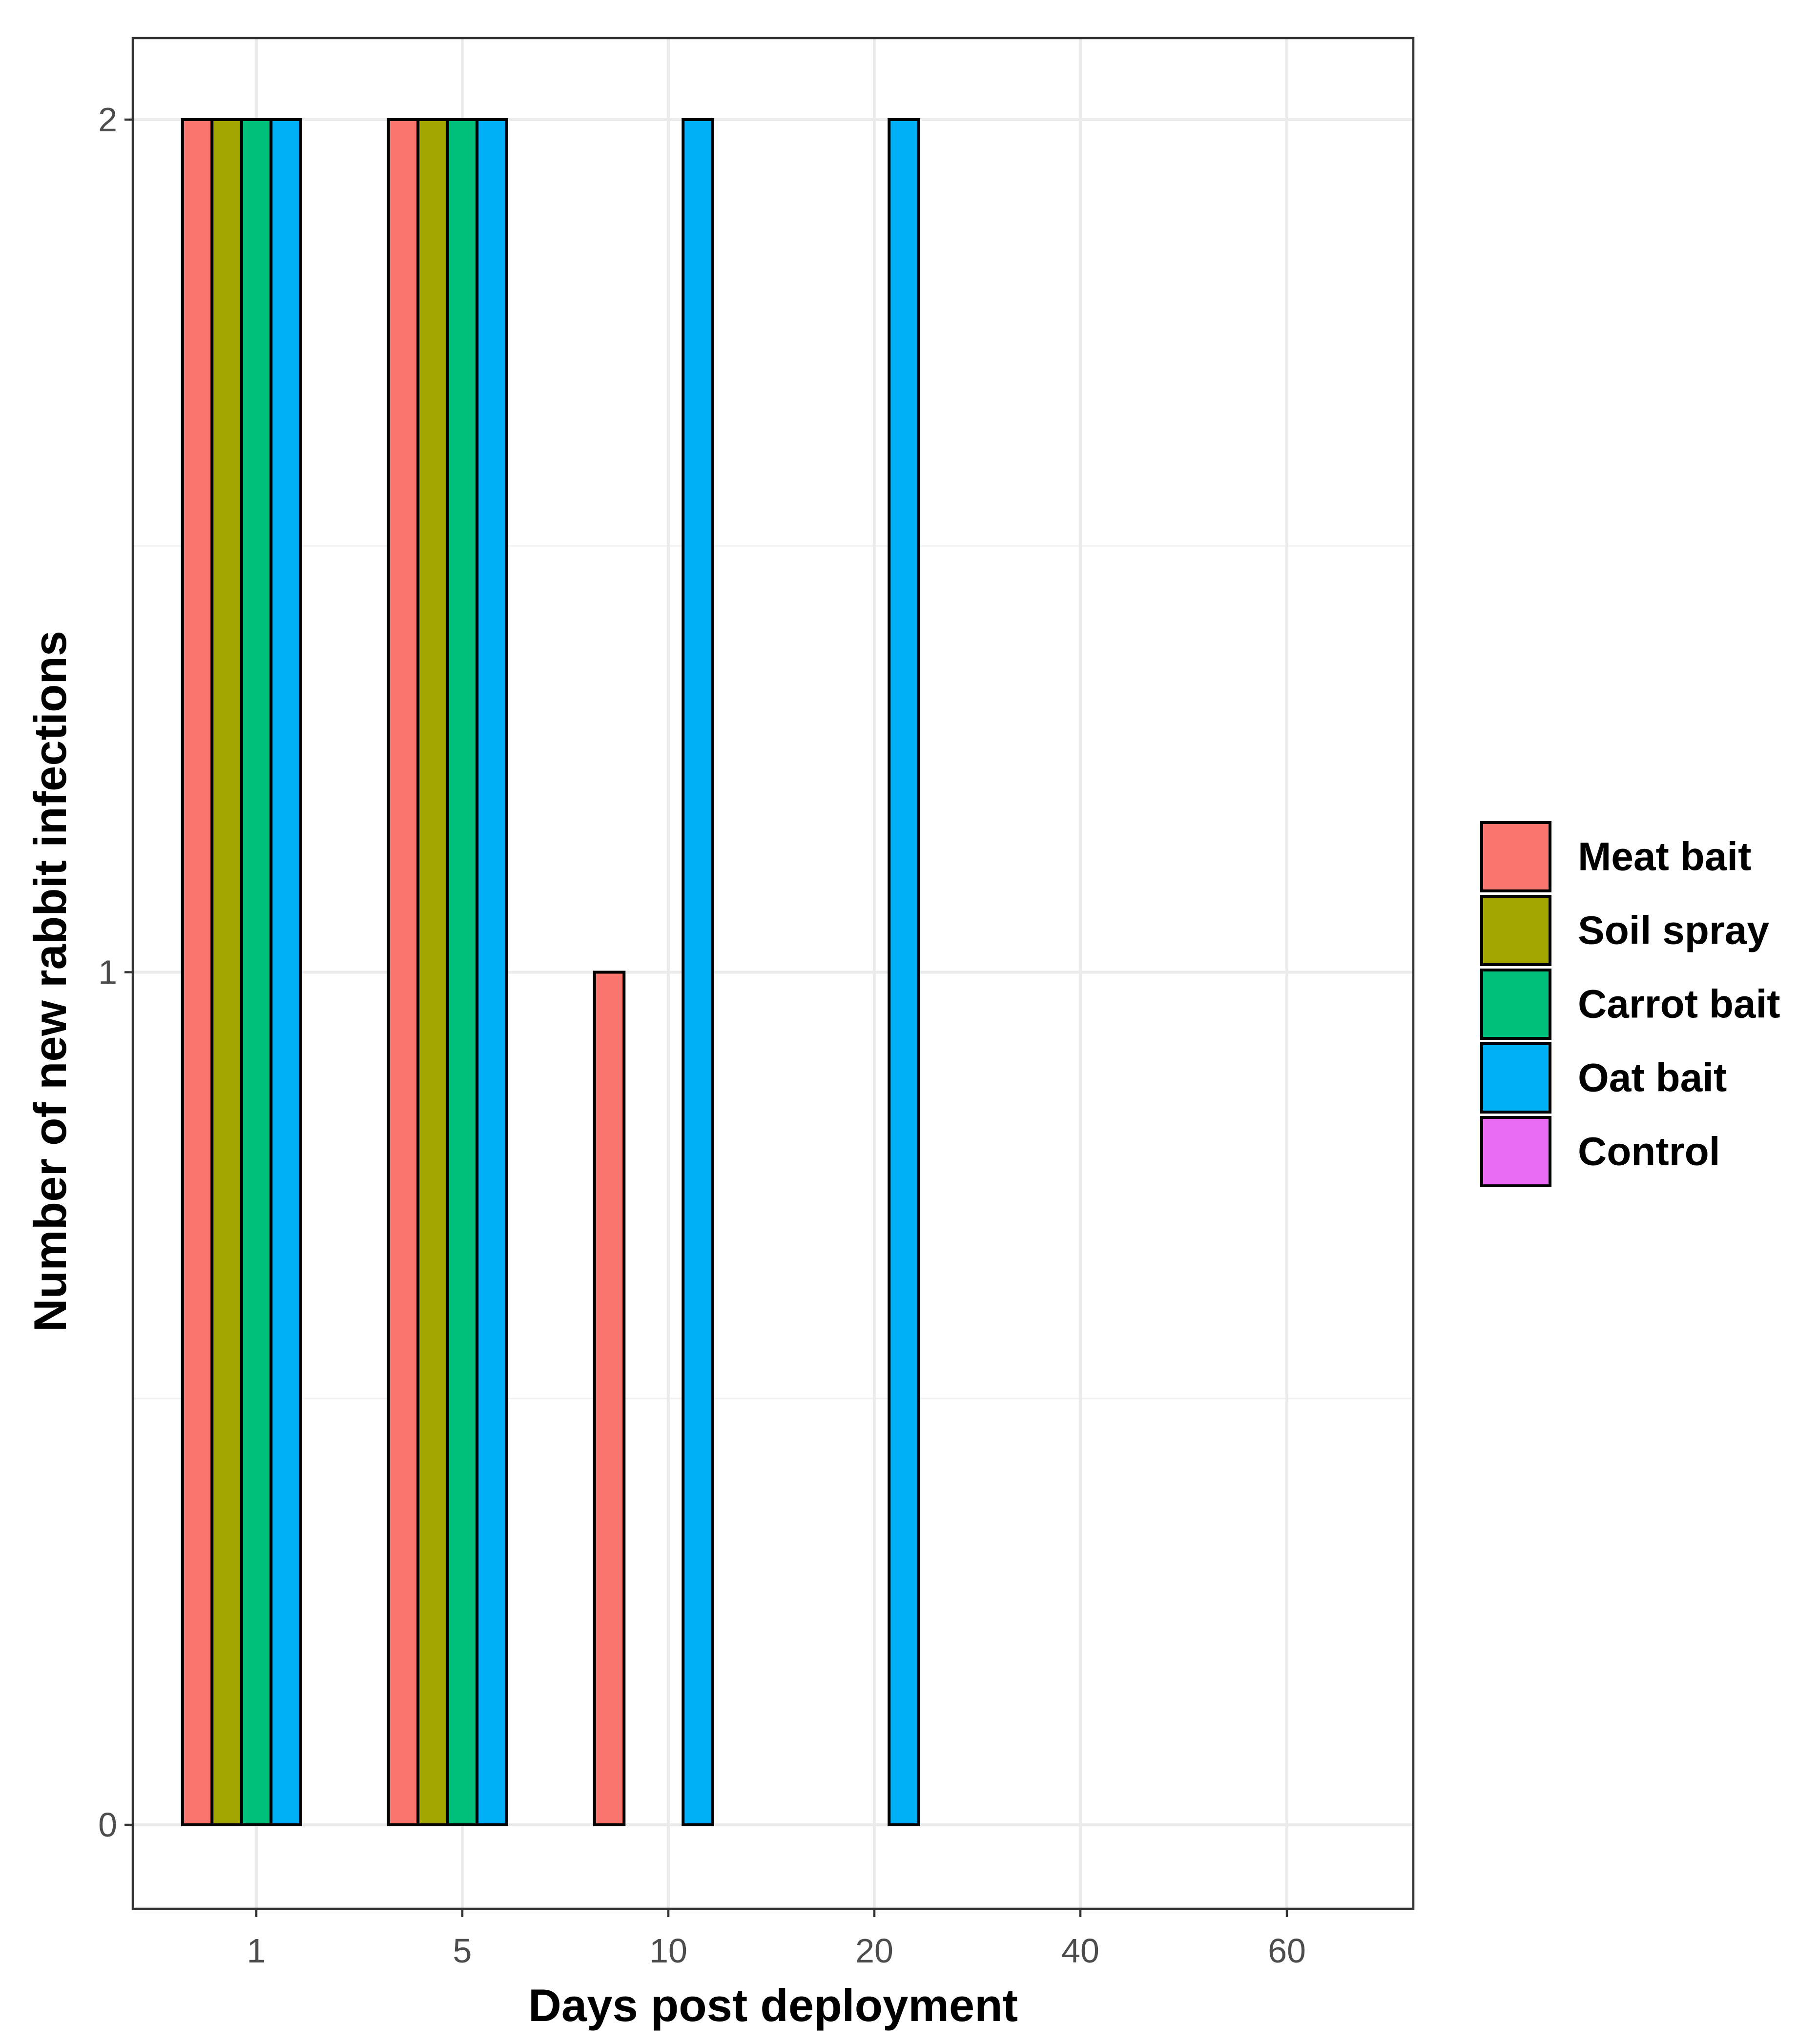  I want to click on legend-label-carrot-bait: Carrot bait, so click(1679, 1004).